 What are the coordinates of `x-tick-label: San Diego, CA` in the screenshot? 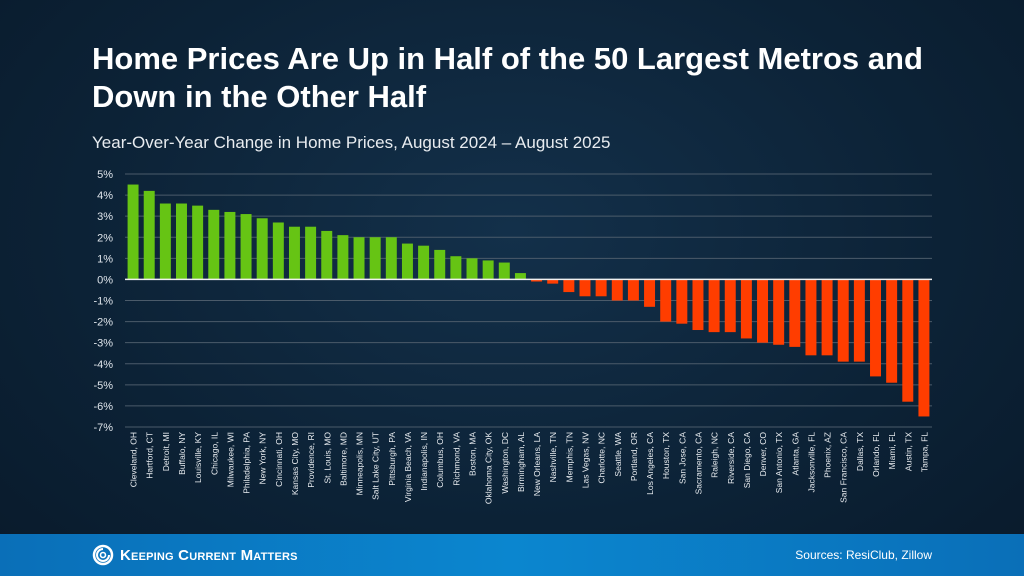 It's located at (747, 460).